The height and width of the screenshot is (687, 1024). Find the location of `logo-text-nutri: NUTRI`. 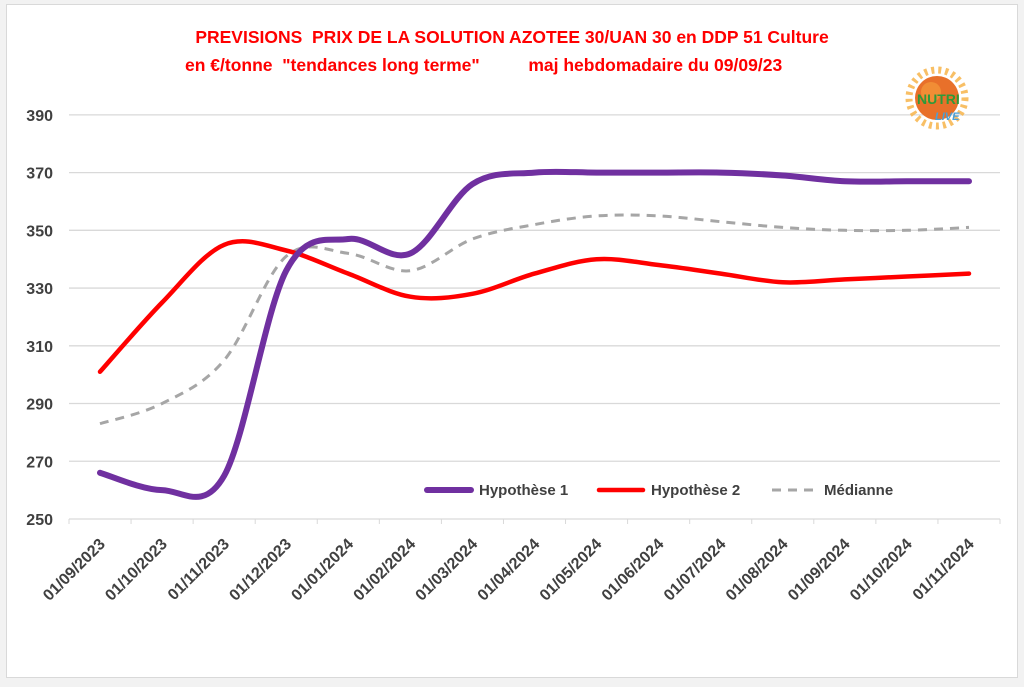

logo-text-nutri: NUTRI is located at coordinates (938, 99).